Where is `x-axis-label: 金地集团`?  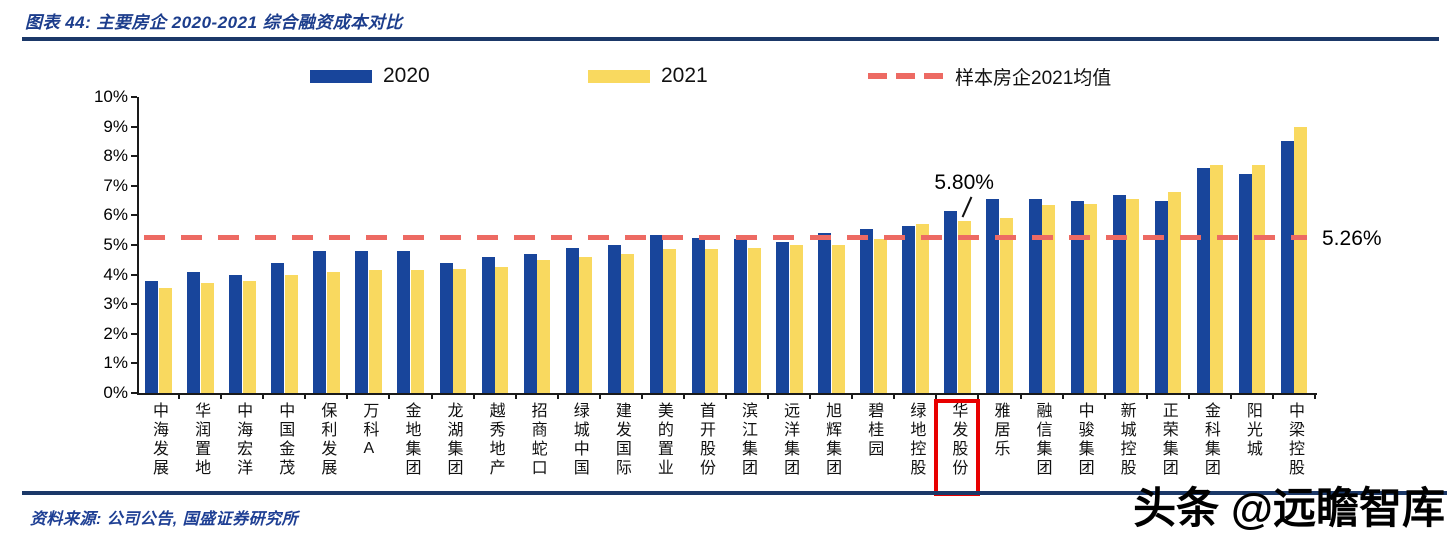
x-axis-label: 金地集团 is located at coordinates (411, 440).